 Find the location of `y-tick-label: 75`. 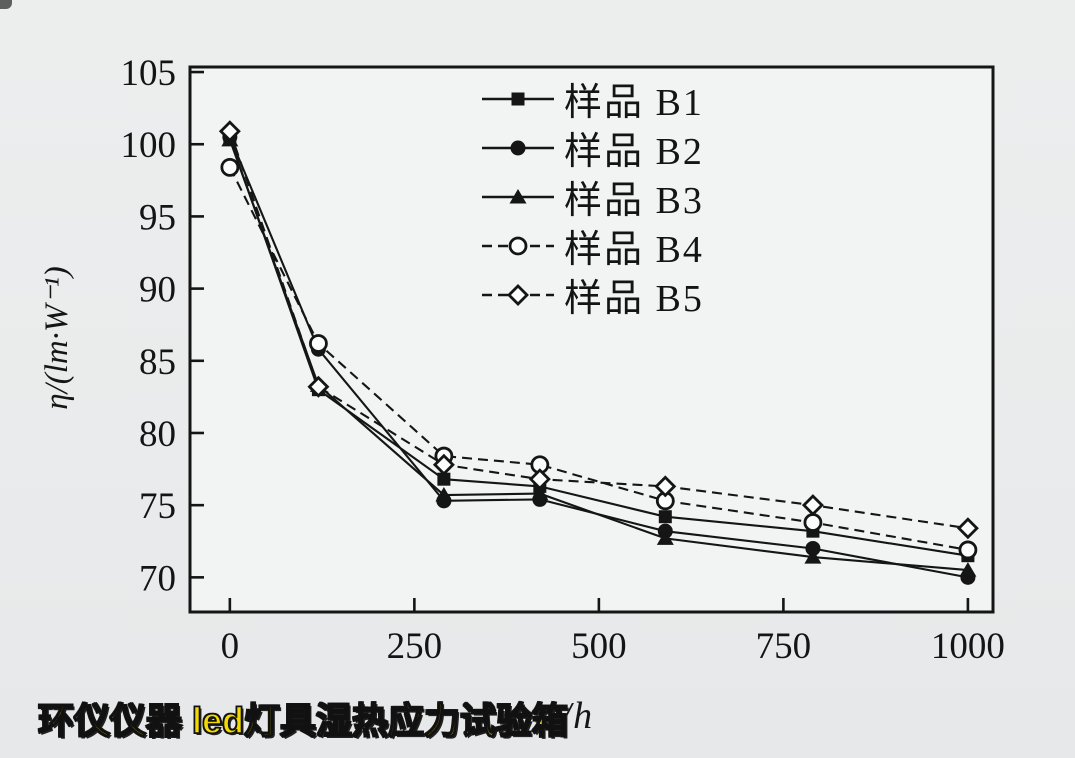

y-tick-label: 75 is located at coordinates (157, 506).